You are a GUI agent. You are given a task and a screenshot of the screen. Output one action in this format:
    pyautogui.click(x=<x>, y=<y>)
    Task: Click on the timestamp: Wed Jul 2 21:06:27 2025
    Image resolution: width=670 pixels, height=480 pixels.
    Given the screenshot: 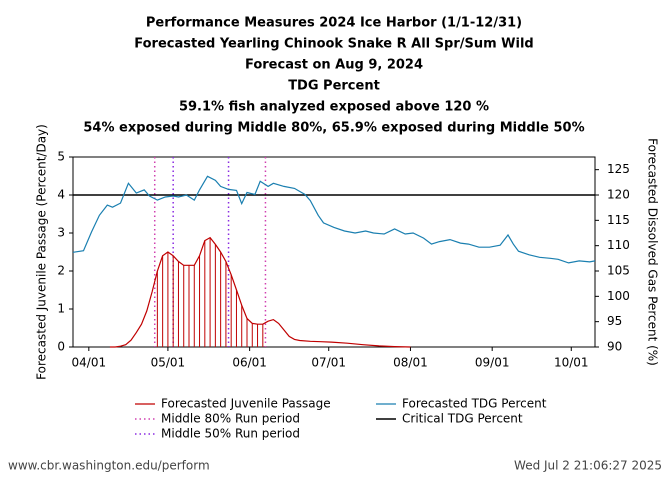 What is the action you would take?
    pyautogui.click(x=588, y=466)
    